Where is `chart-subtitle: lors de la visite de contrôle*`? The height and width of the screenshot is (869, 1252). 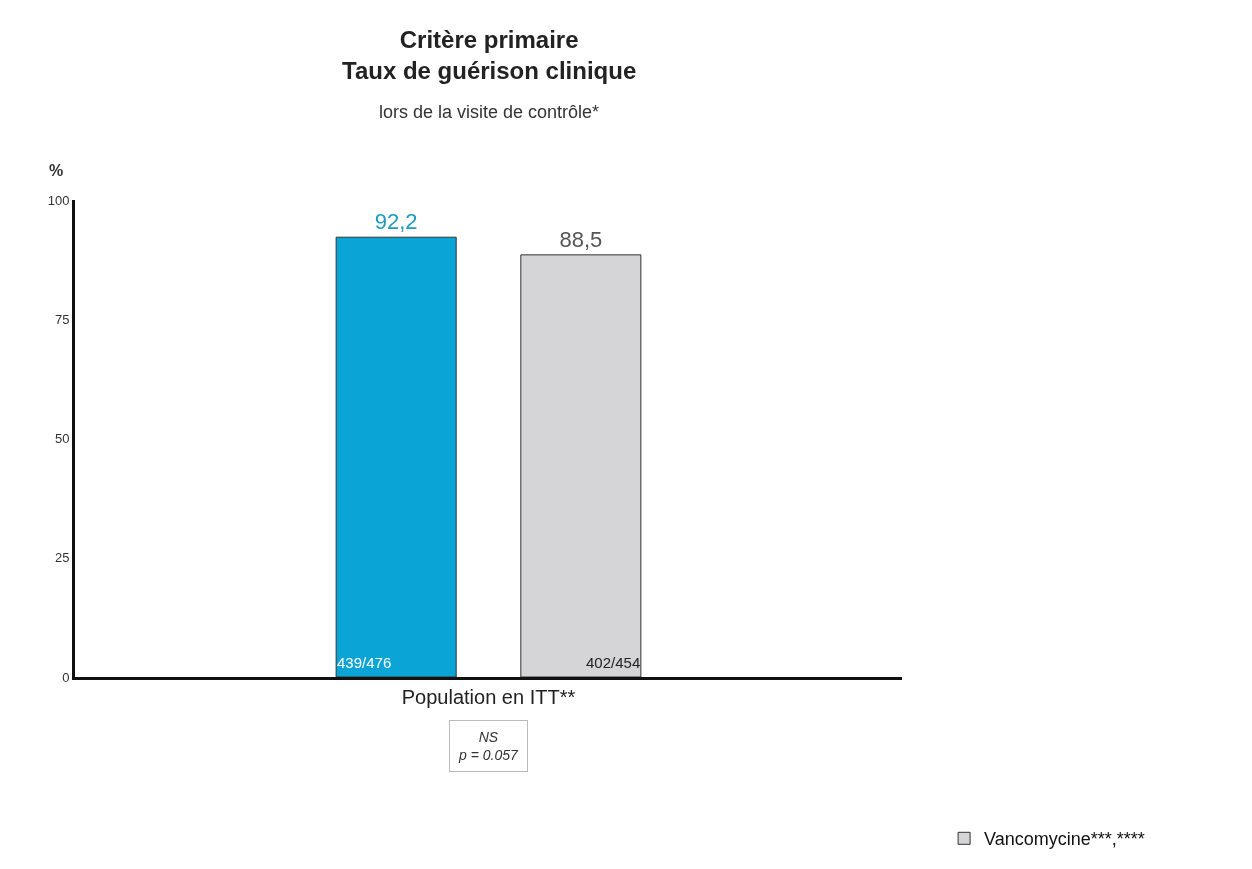
chart-subtitle: lors de la visite de contrôle* is located at coordinates (489, 112).